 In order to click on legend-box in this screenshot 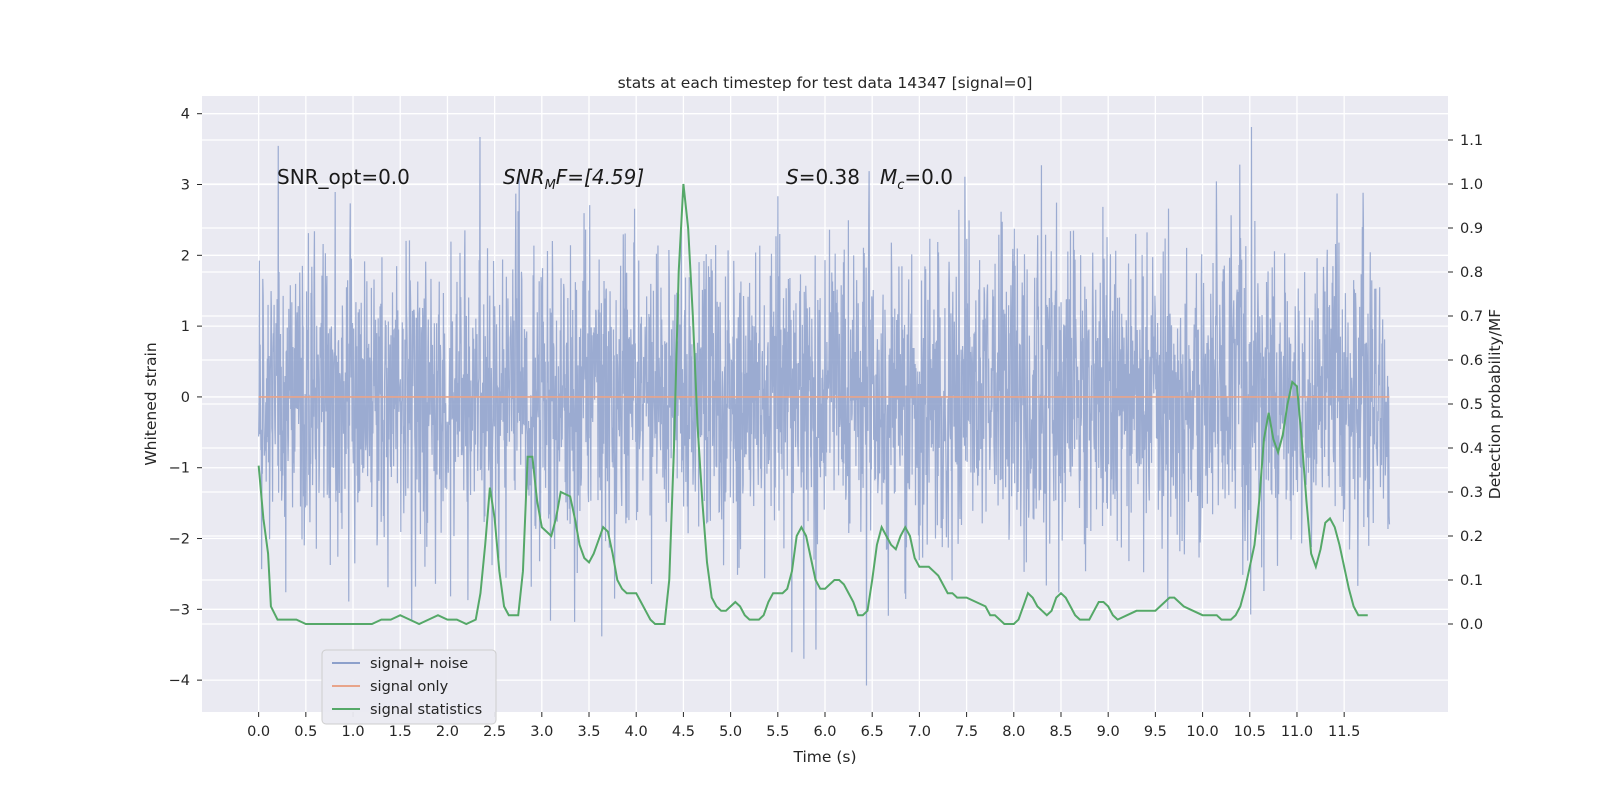, I will do `click(409, 687)`.